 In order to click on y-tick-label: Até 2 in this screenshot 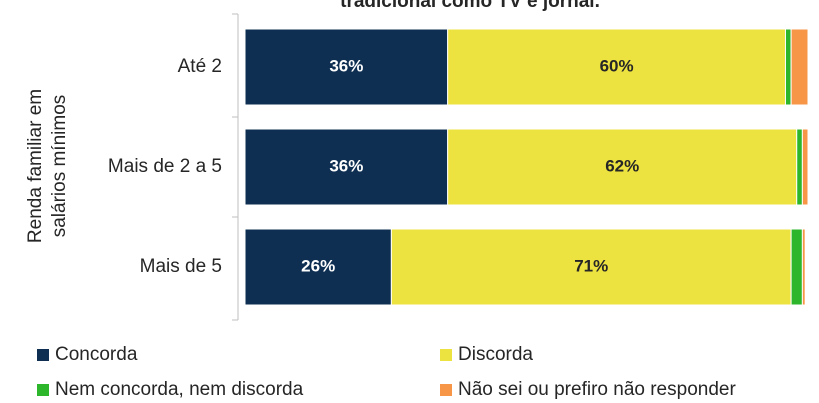, I will do `click(200, 66)`.